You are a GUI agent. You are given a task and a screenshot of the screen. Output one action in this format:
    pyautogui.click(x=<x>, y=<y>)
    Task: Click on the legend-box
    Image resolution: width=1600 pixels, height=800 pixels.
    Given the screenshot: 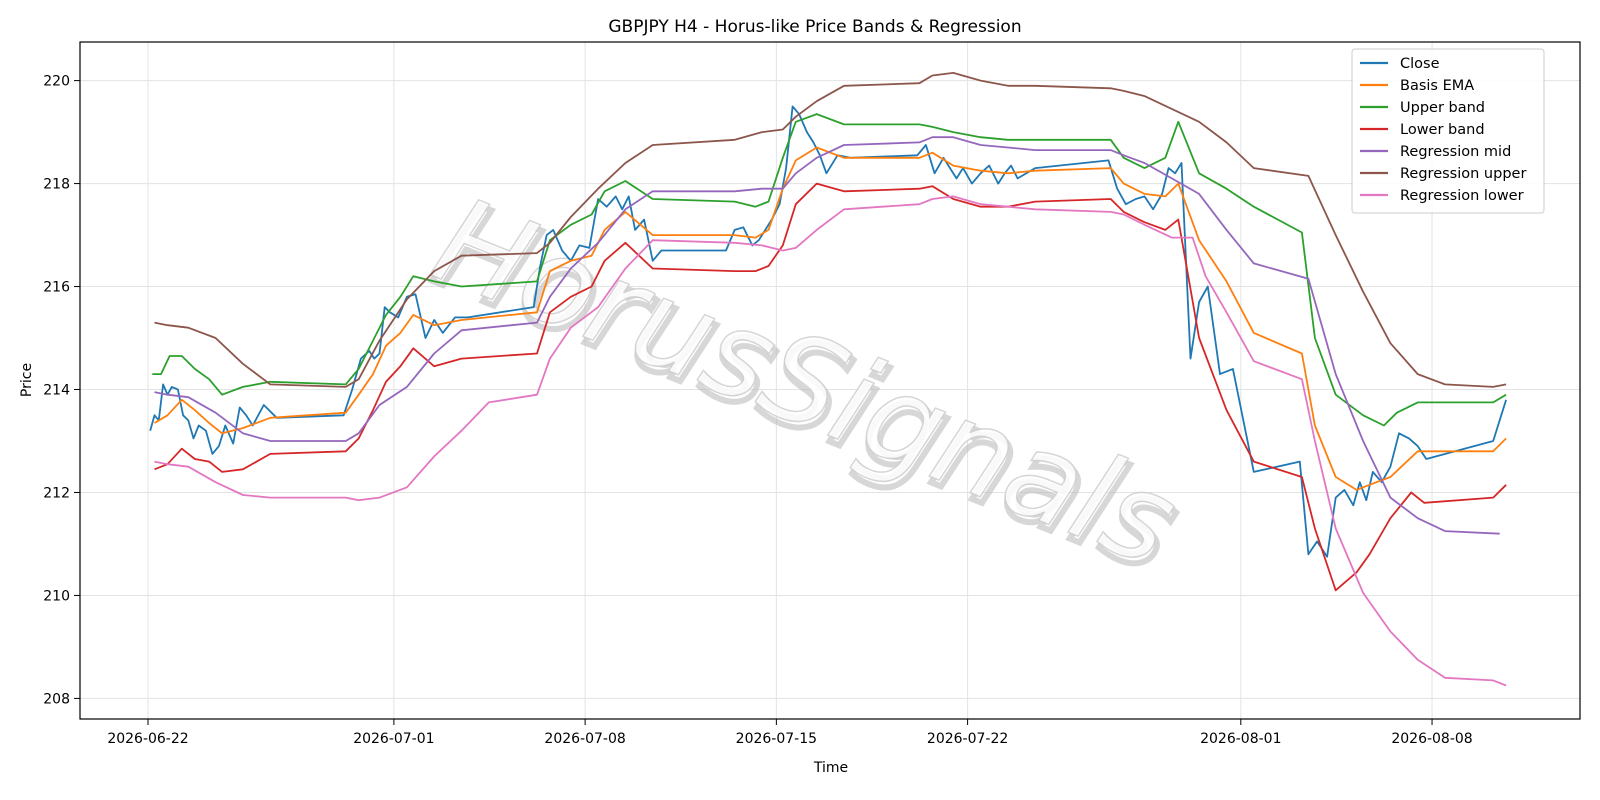 What is the action you would take?
    pyautogui.click(x=1448, y=131)
    